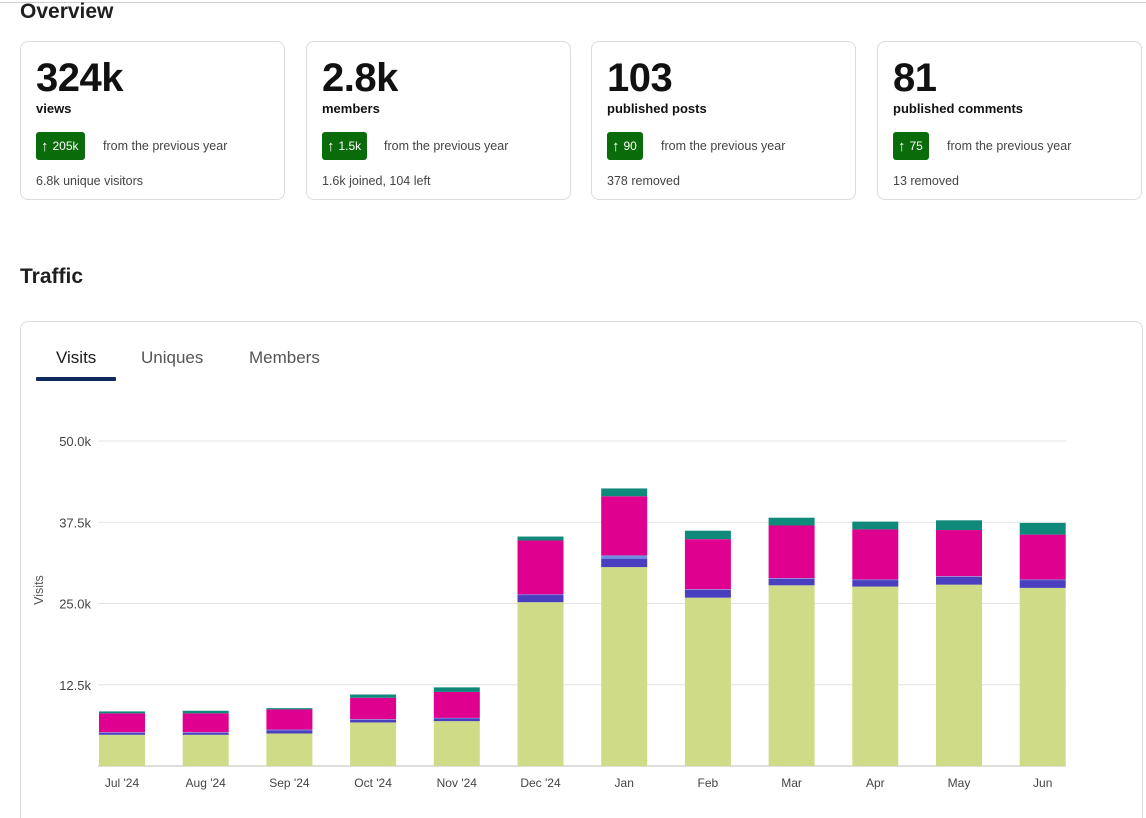 This screenshot has height=818, width=1146. What do you see at coordinates (457, 783) in the screenshot?
I see `x-tick-label: Nov '24` at bounding box center [457, 783].